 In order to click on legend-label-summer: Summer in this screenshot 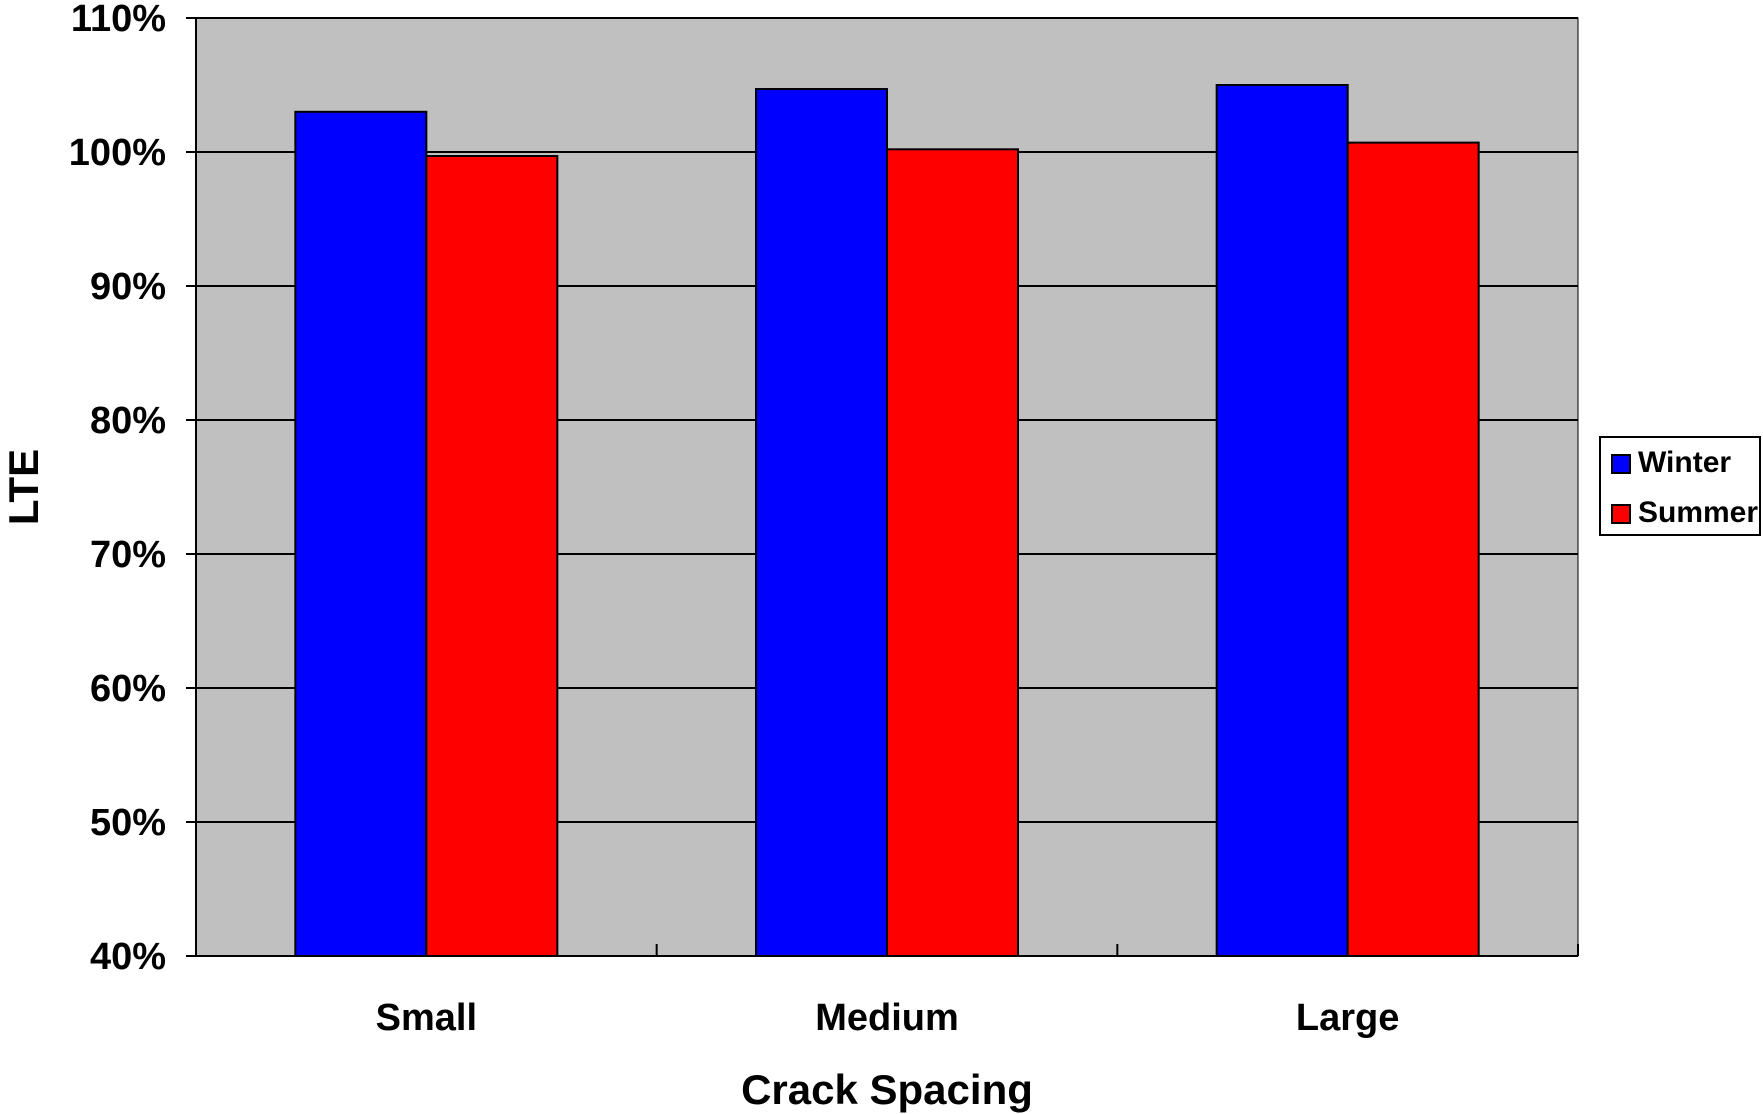, I will do `click(1698, 512)`.